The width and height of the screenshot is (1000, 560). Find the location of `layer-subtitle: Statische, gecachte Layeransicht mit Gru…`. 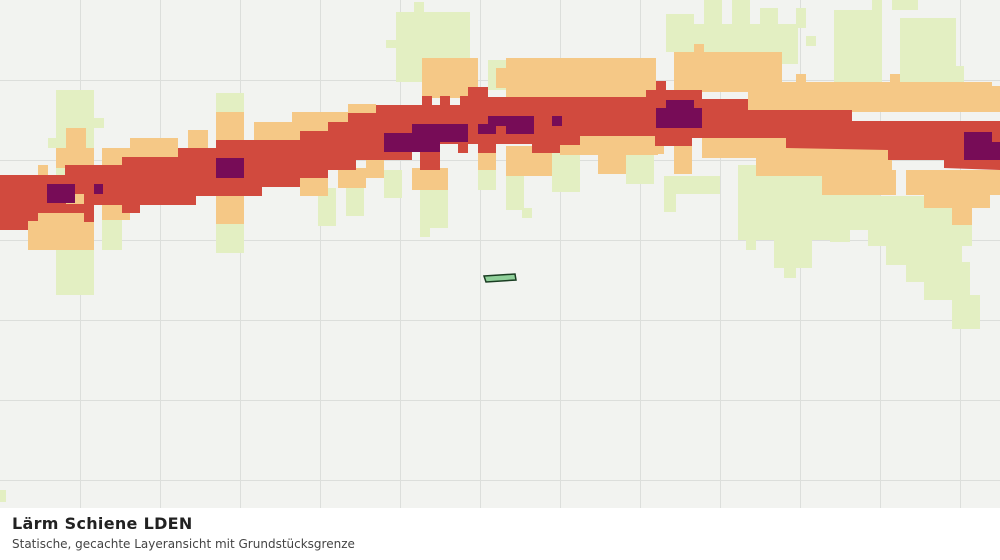

layer-subtitle: Statische, gecachte Layeransicht mit Gru… is located at coordinates (183, 544).